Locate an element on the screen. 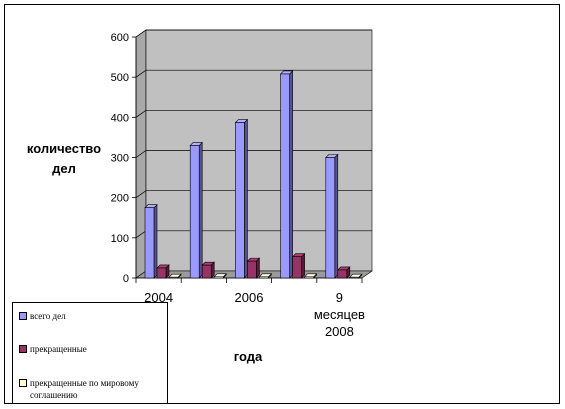 This screenshot has width=565, height=409. y-tick-label: 500 is located at coordinates (120, 78).